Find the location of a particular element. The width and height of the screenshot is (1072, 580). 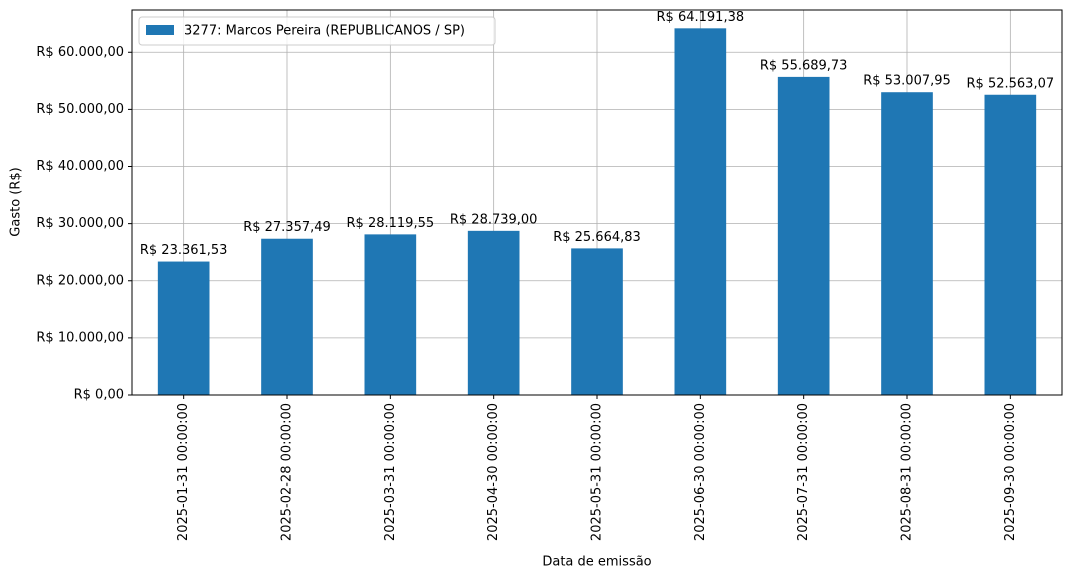

y-axis-label: Gasto (R$) is located at coordinates (16, 201).